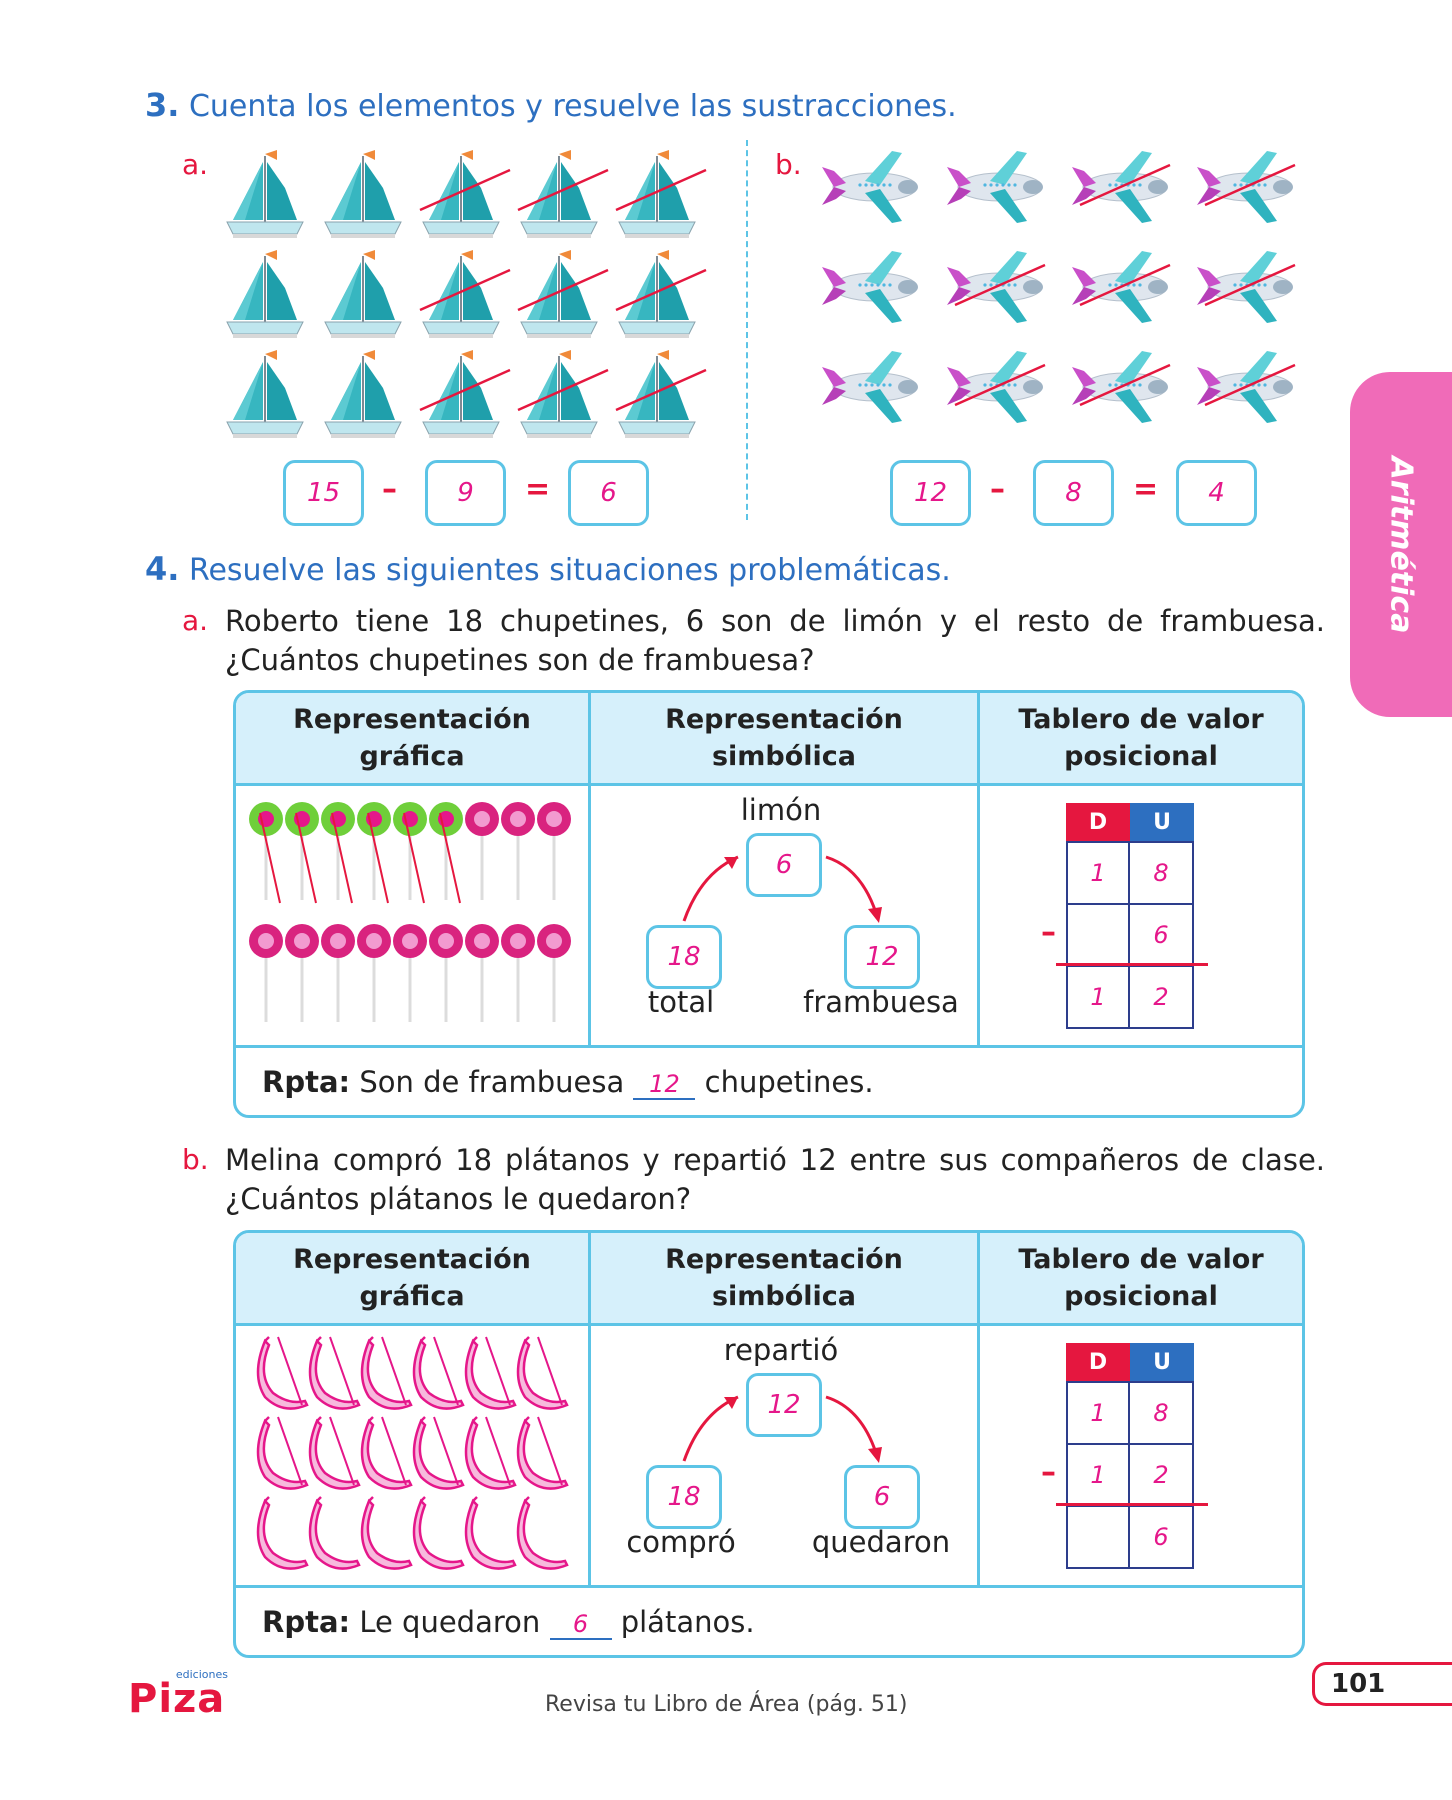 This screenshot has height=1800, width=1452. What do you see at coordinates (1098, 997) in the screenshot?
I see `ex4a-pv-r3-d: 1` at bounding box center [1098, 997].